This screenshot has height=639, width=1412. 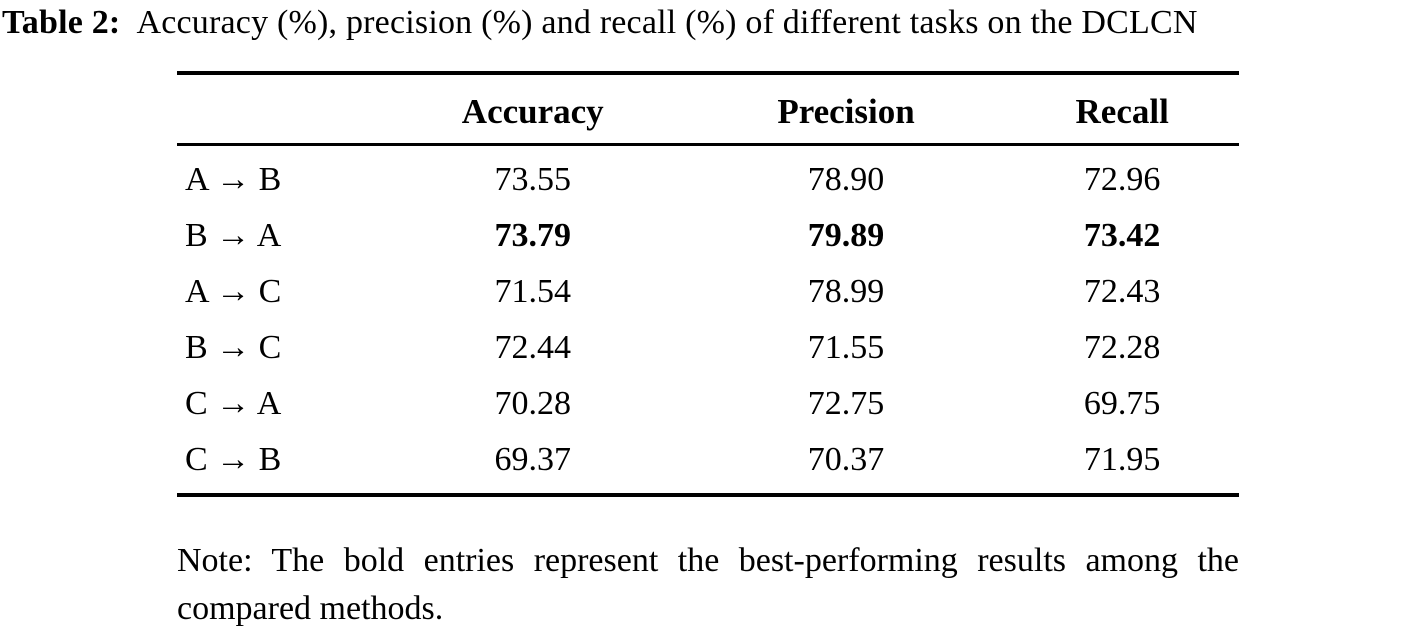 What do you see at coordinates (533, 291) in the screenshot?
I see `cell-accuracy: 71.54` at bounding box center [533, 291].